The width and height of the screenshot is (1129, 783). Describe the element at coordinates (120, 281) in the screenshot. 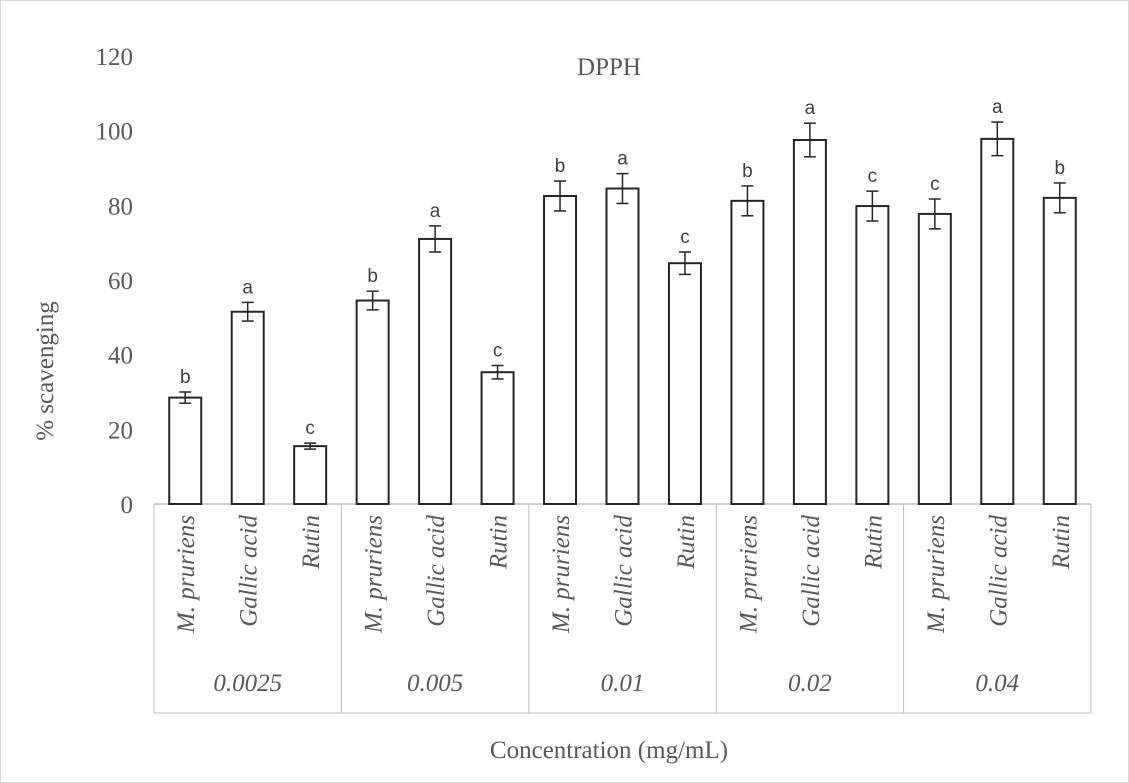

I see `y-tick-label: 60` at that location.